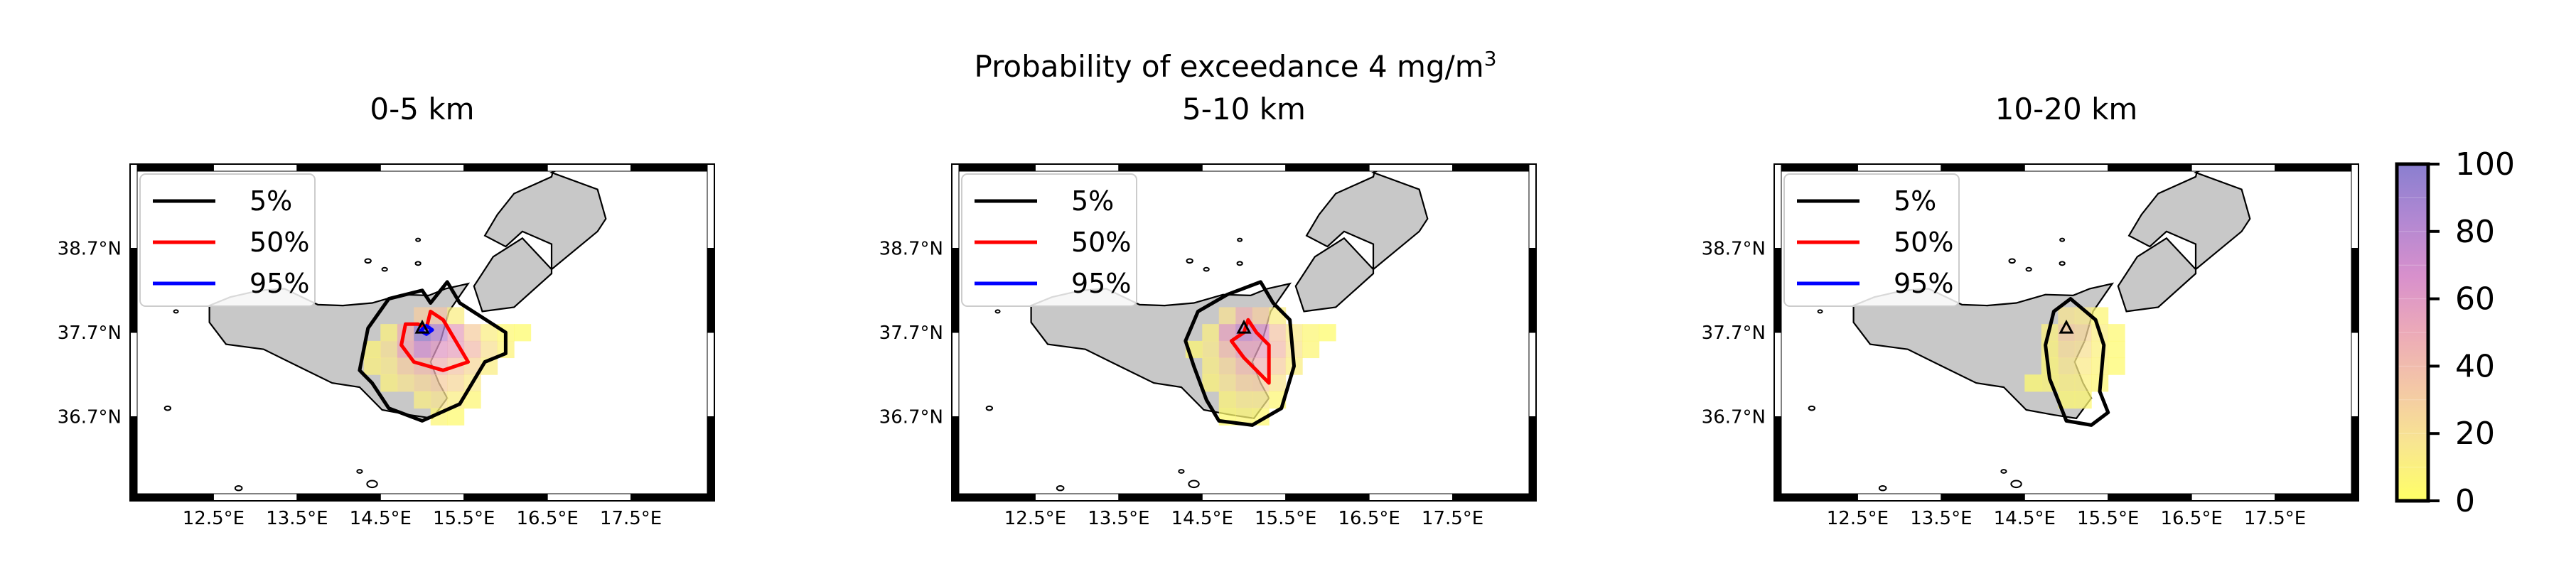  What do you see at coordinates (227, 240) in the screenshot?
I see `legend-box` at bounding box center [227, 240].